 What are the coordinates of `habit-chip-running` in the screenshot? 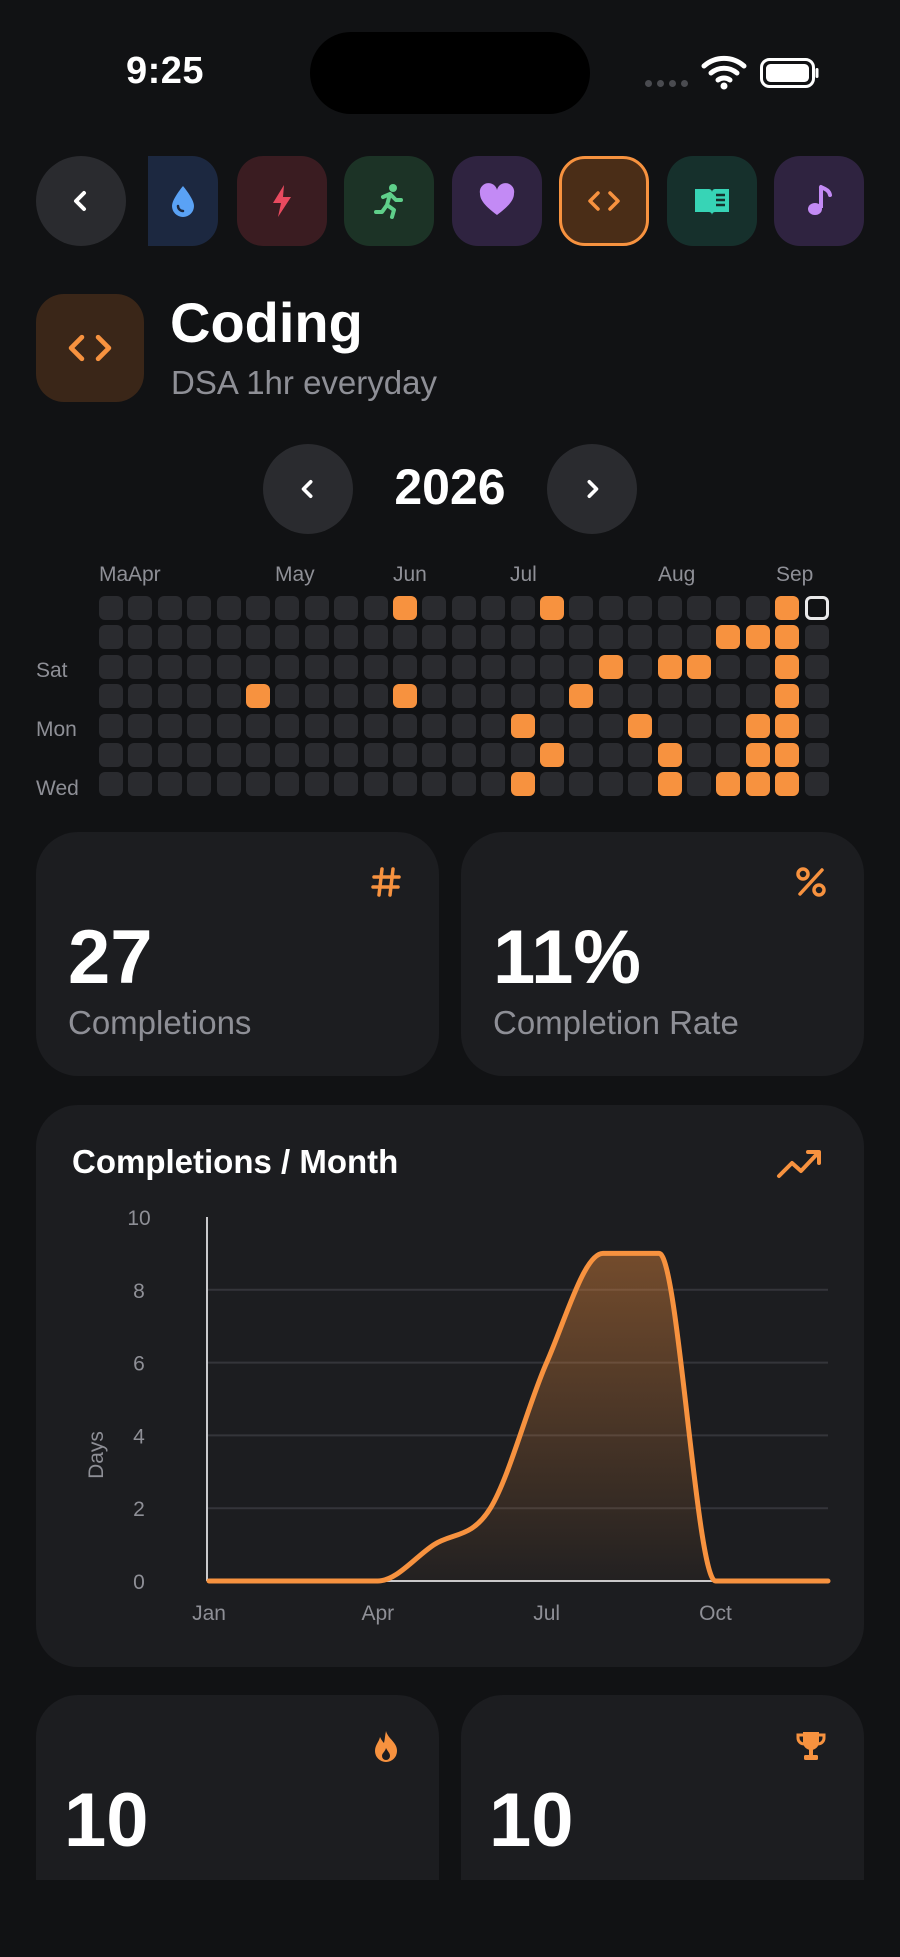 It's located at (389, 201).